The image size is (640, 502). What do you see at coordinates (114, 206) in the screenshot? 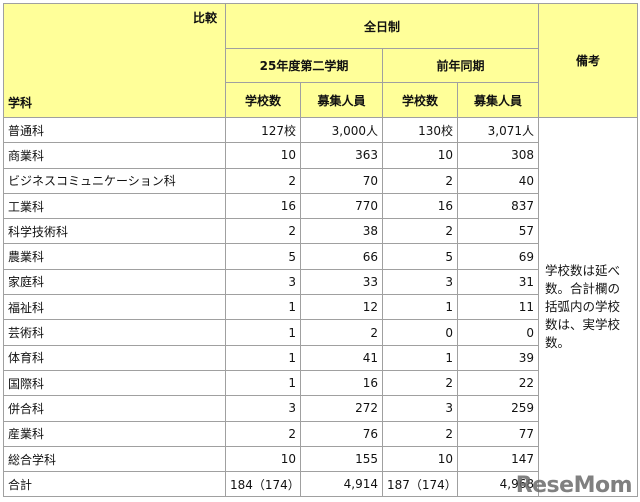
I see `subject-cell: 工業科` at bounding box center [114, 206].